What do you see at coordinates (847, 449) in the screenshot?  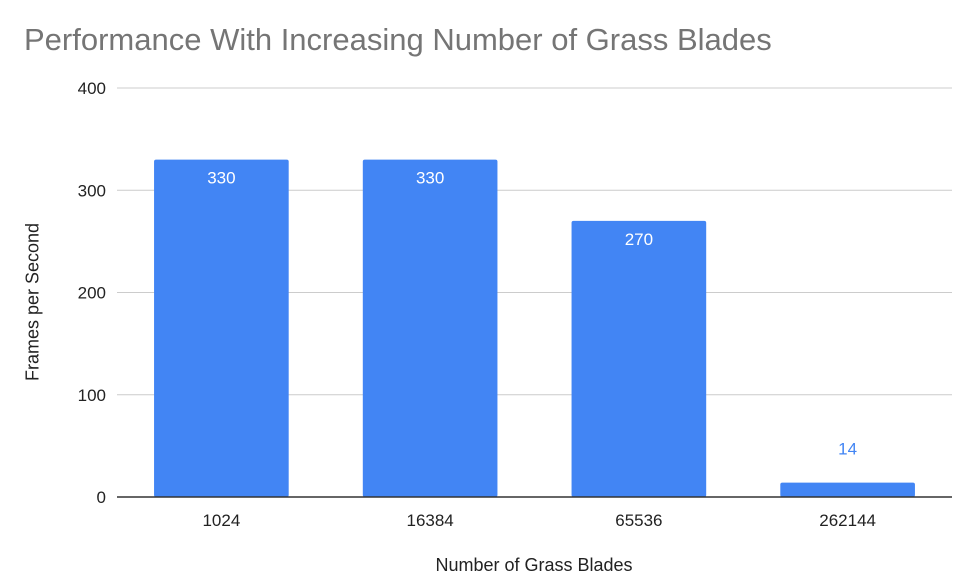 I see `data-label: 14` at bounding box center [847, 449].